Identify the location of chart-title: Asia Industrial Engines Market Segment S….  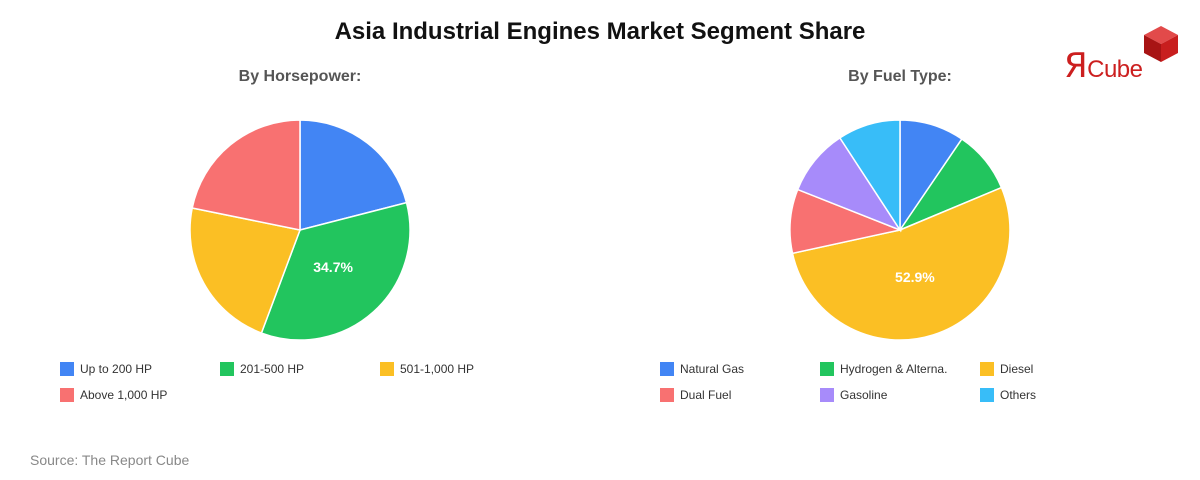
(600, 31).